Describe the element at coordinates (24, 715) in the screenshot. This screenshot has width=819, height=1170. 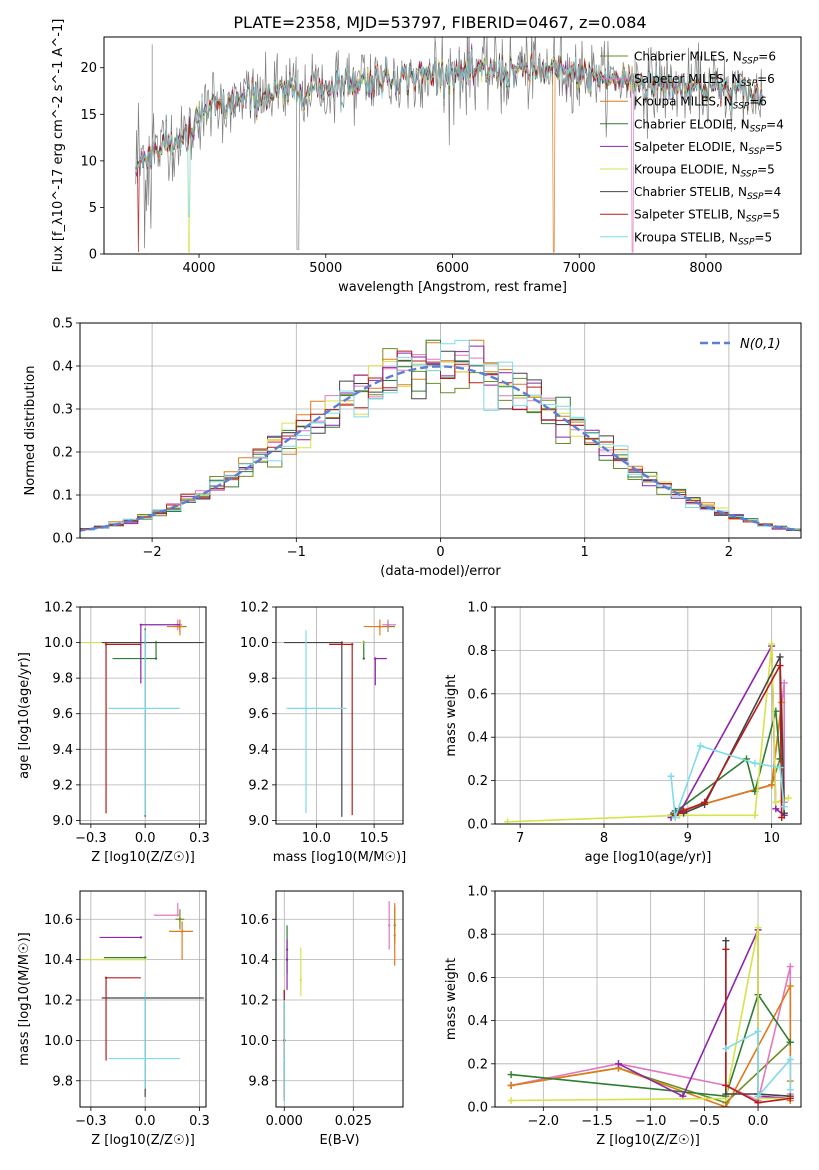
I see `y-axis-label: age [log10(age/yr)]` at that location.